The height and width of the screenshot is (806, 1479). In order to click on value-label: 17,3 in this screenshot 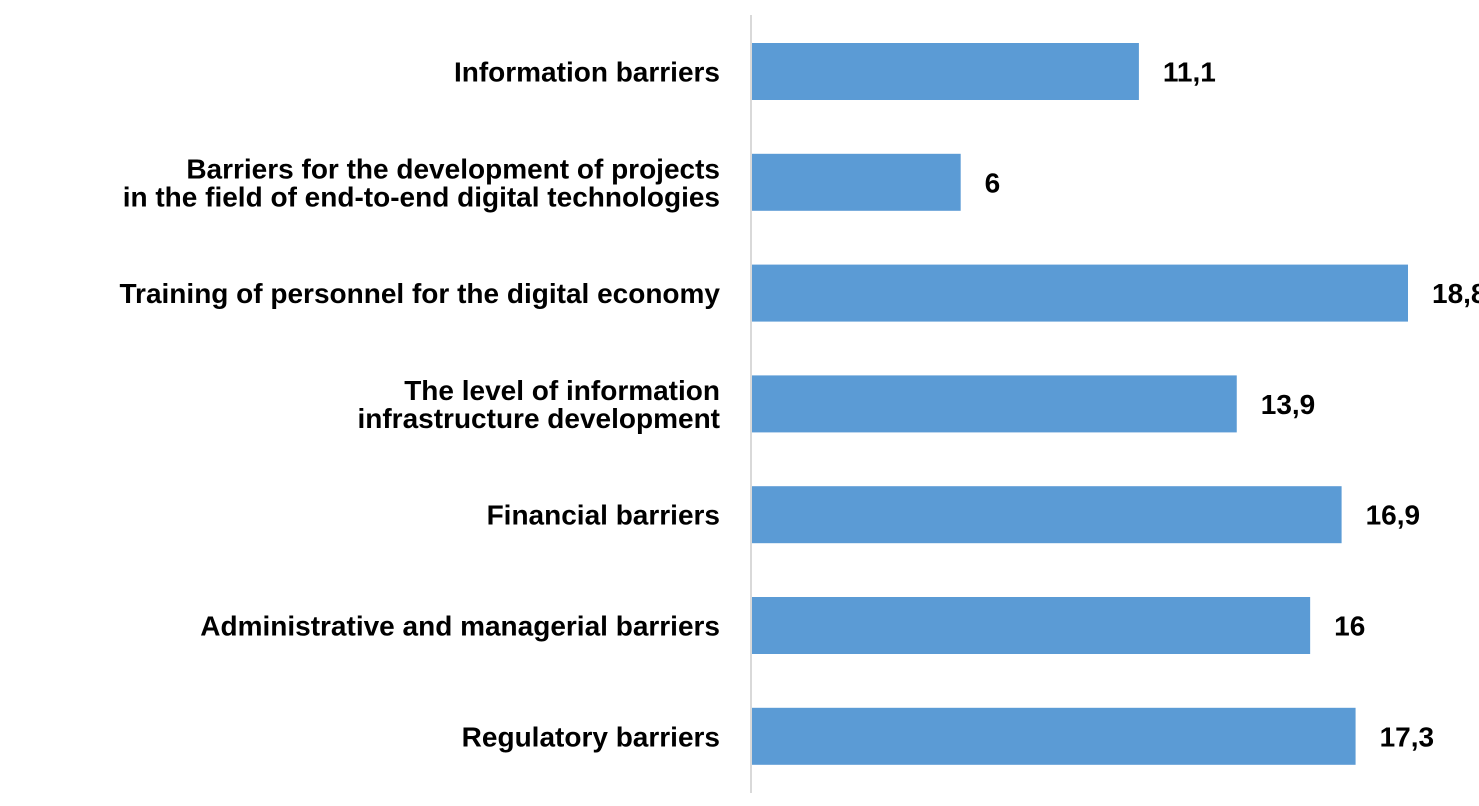, I will do `click(1407, 736)`.